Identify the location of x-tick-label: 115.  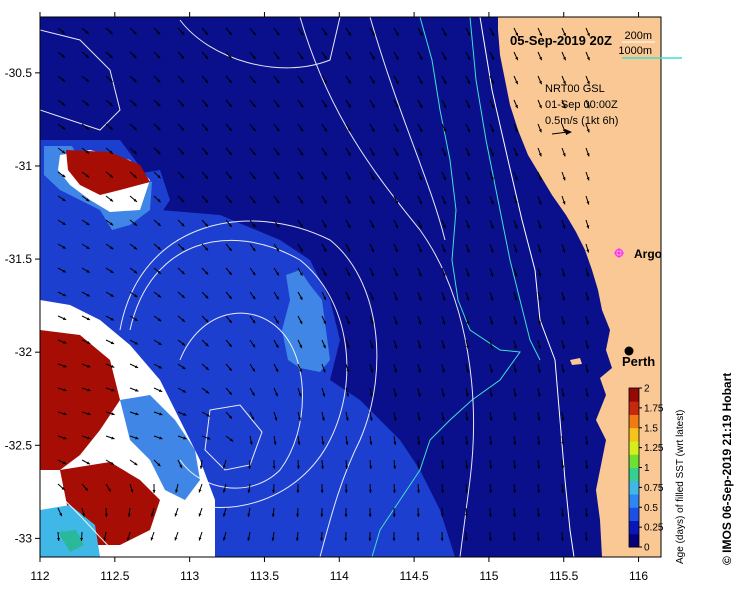
(488, 576).